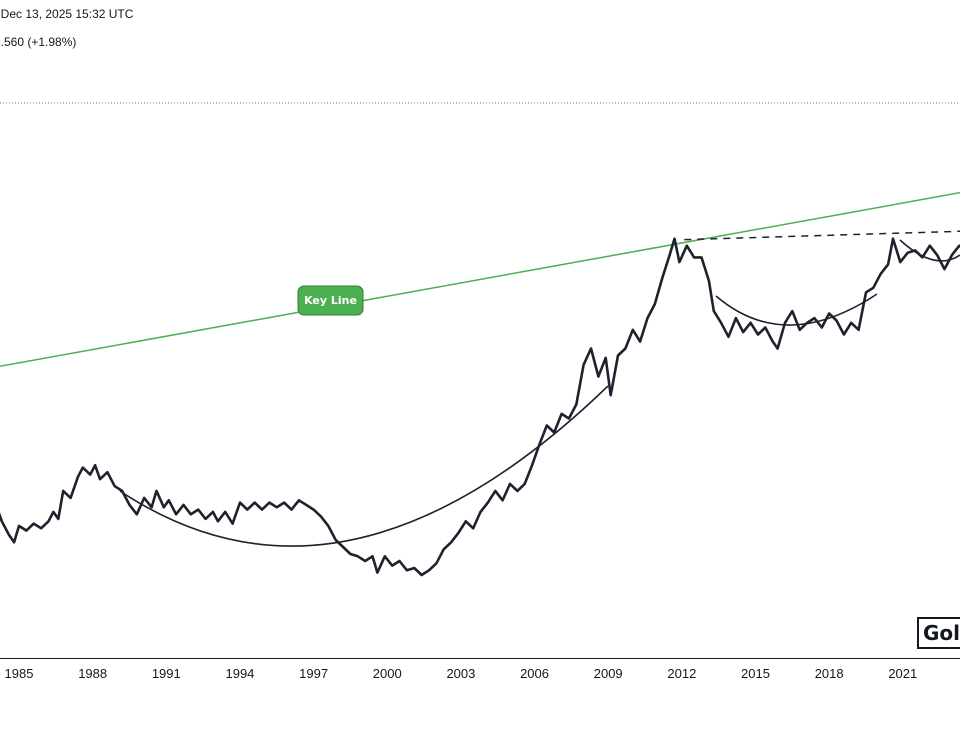 This screenshot has height=750, width=960. Describe the element at coordinates (67, 14) in the screenshot. I see `chart-header-datetime: , Dec 13, 2025 15:32 UTC` at that location.